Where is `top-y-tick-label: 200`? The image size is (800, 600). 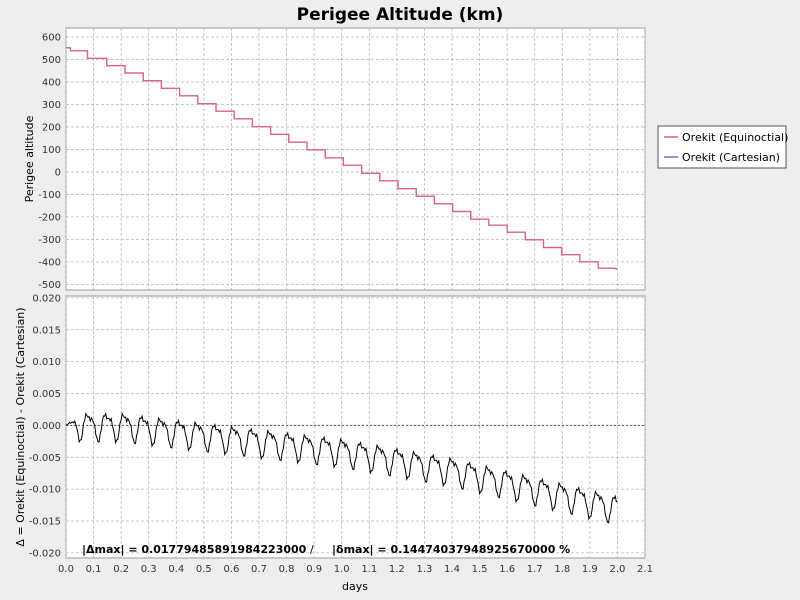 top-y-tick-label: 200 is located at coordinates (51, 127).